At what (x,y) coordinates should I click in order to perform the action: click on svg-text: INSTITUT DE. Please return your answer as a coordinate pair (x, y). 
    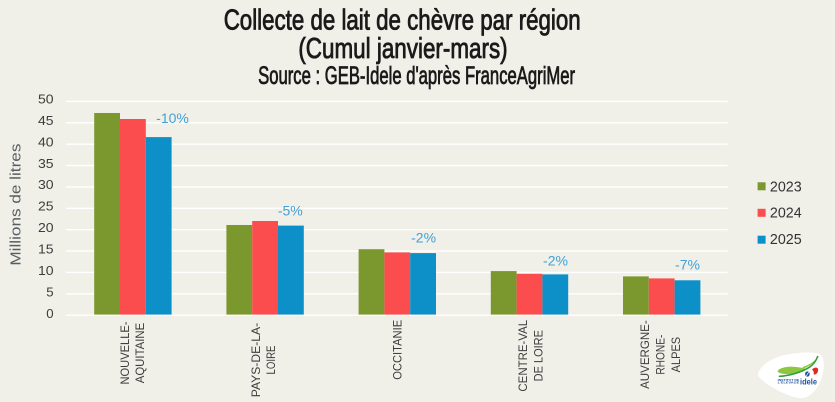
    Looking at the image, I should click on (789, 380).